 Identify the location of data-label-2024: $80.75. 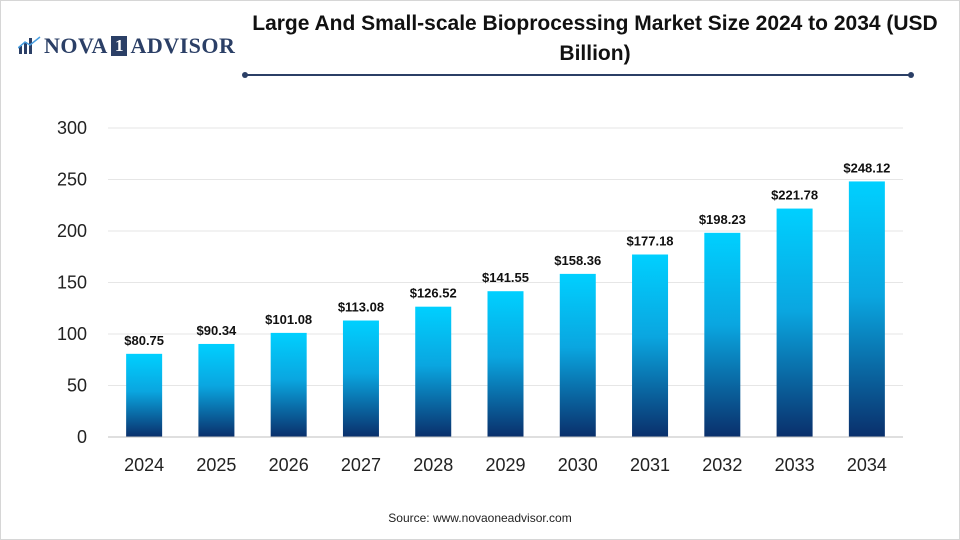
(144, 340).